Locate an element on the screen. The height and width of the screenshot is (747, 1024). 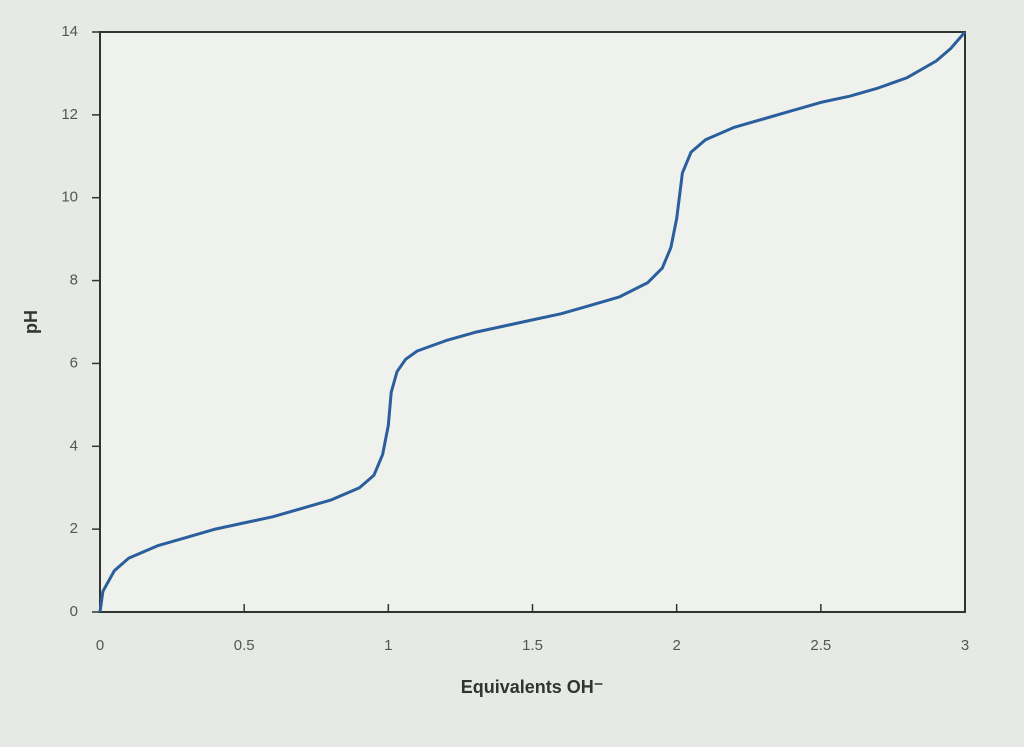
y-tick-label: 4 is located at coordinates (74, 445).